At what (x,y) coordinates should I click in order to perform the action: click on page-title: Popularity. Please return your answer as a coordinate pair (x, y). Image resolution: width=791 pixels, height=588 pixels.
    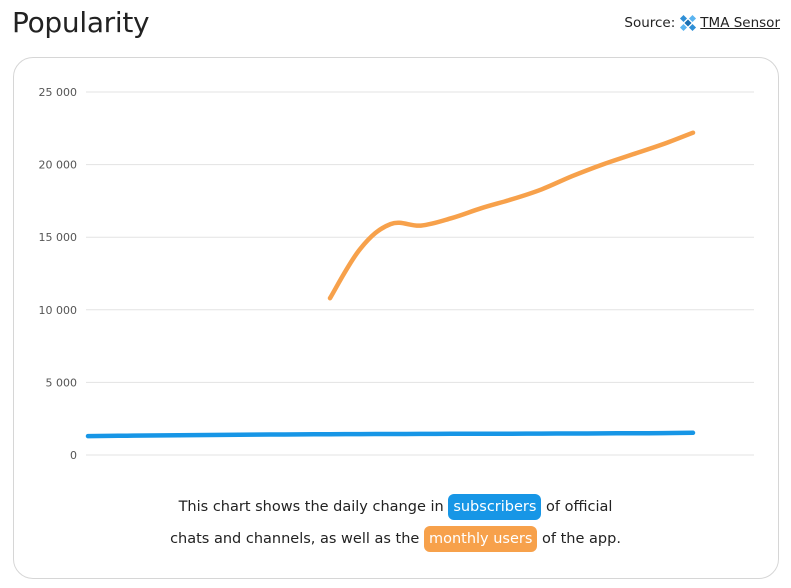
    Looking at the image, I should click on (81, 22).